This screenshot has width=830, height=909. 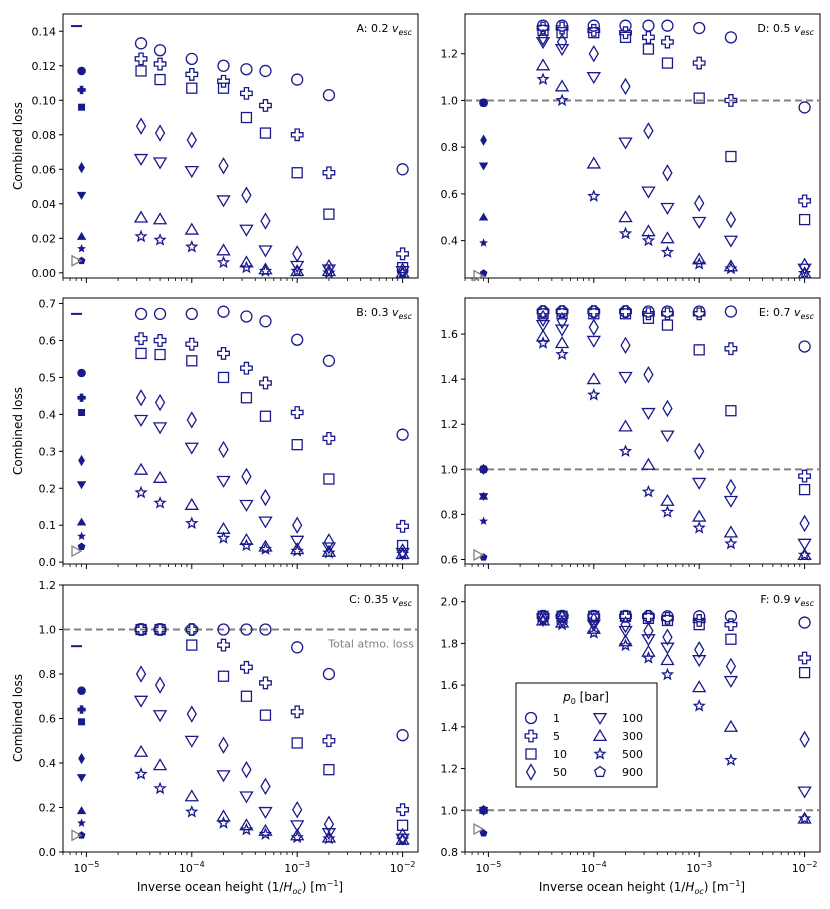 I want to click on panel-F-frame, so click(x=642, y=718).